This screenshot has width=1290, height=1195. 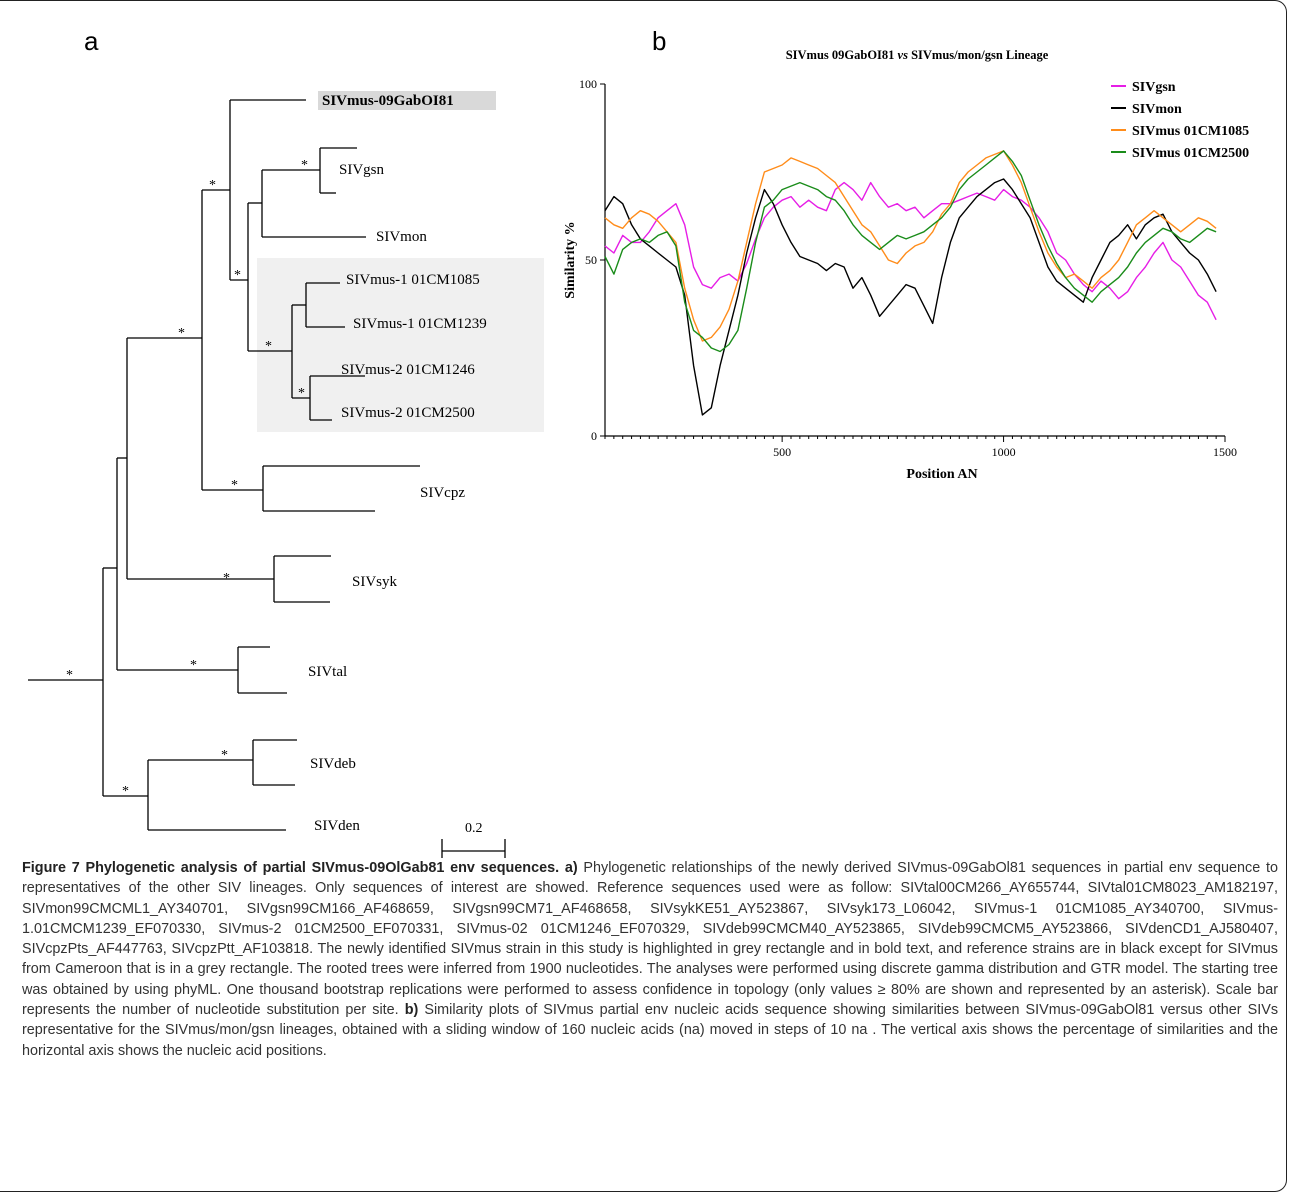 I want to click on tip-label-new-strain: SIVmus-09GabOI81, so click(x=388, y=101).